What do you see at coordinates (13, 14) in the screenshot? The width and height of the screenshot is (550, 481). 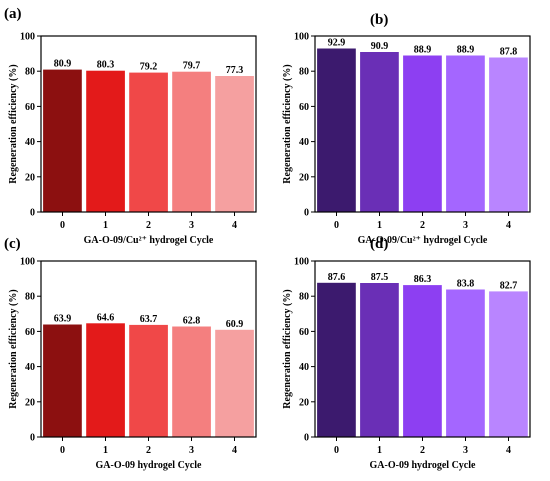 I see `panel-label: (a)` at bounding box center [13, 14].